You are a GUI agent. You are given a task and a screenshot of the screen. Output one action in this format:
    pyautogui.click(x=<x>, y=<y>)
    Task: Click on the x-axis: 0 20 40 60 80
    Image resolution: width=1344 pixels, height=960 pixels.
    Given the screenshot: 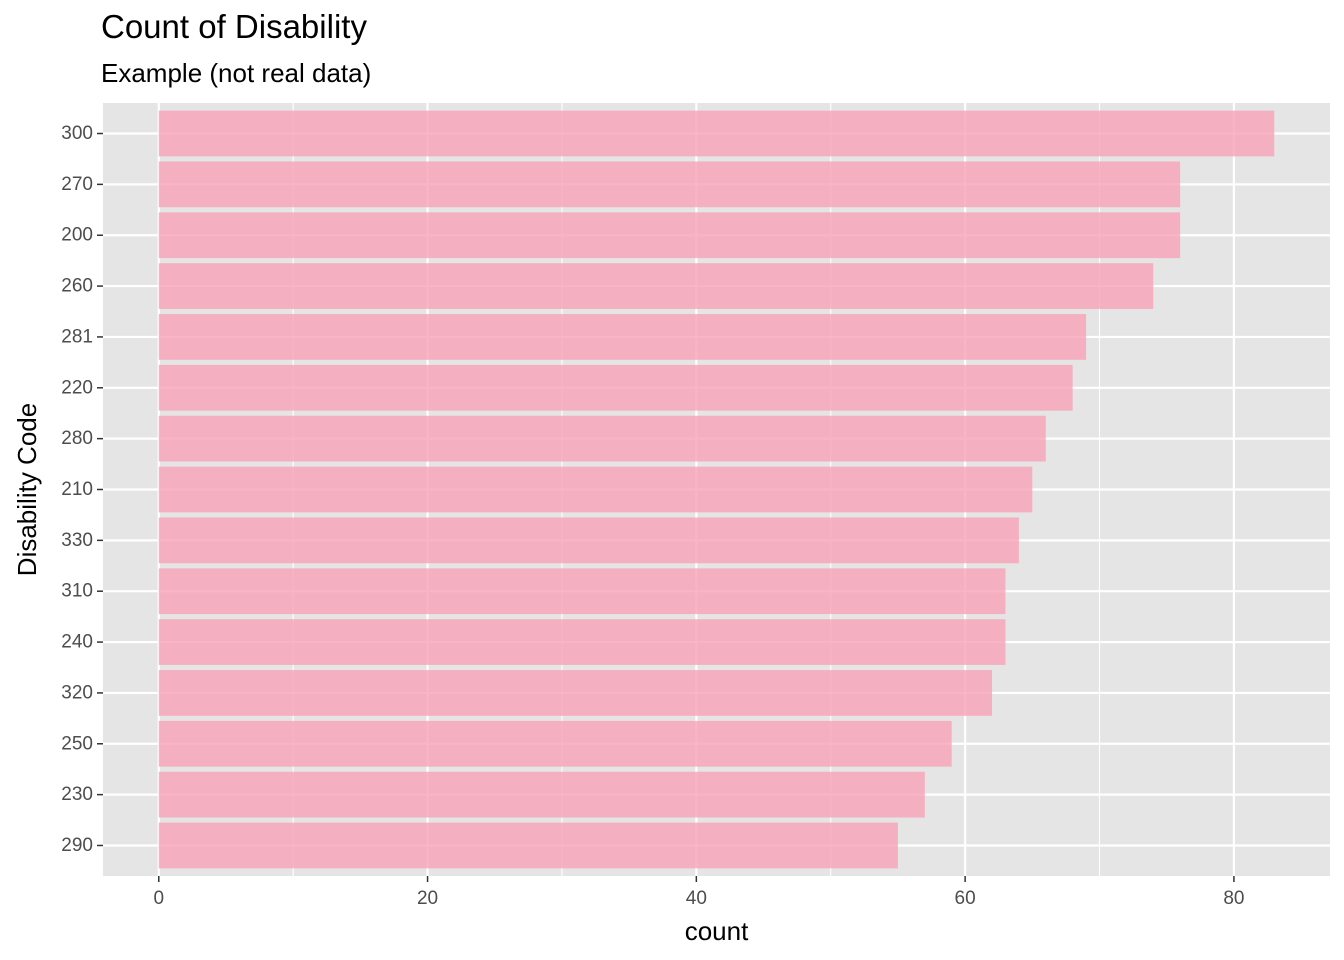 What is the action you would take?
    pyautogui.click(x=698, y=892)
    